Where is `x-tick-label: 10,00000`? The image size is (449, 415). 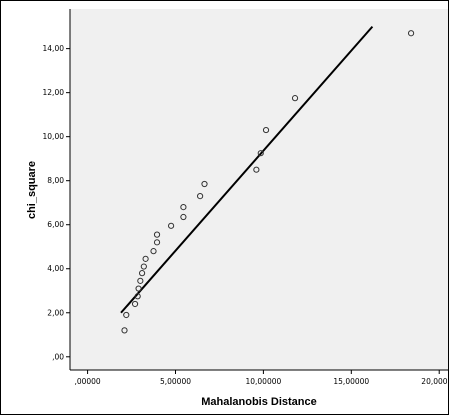
x-tick-label: 10,00000 is located at coordinates (263, 381).